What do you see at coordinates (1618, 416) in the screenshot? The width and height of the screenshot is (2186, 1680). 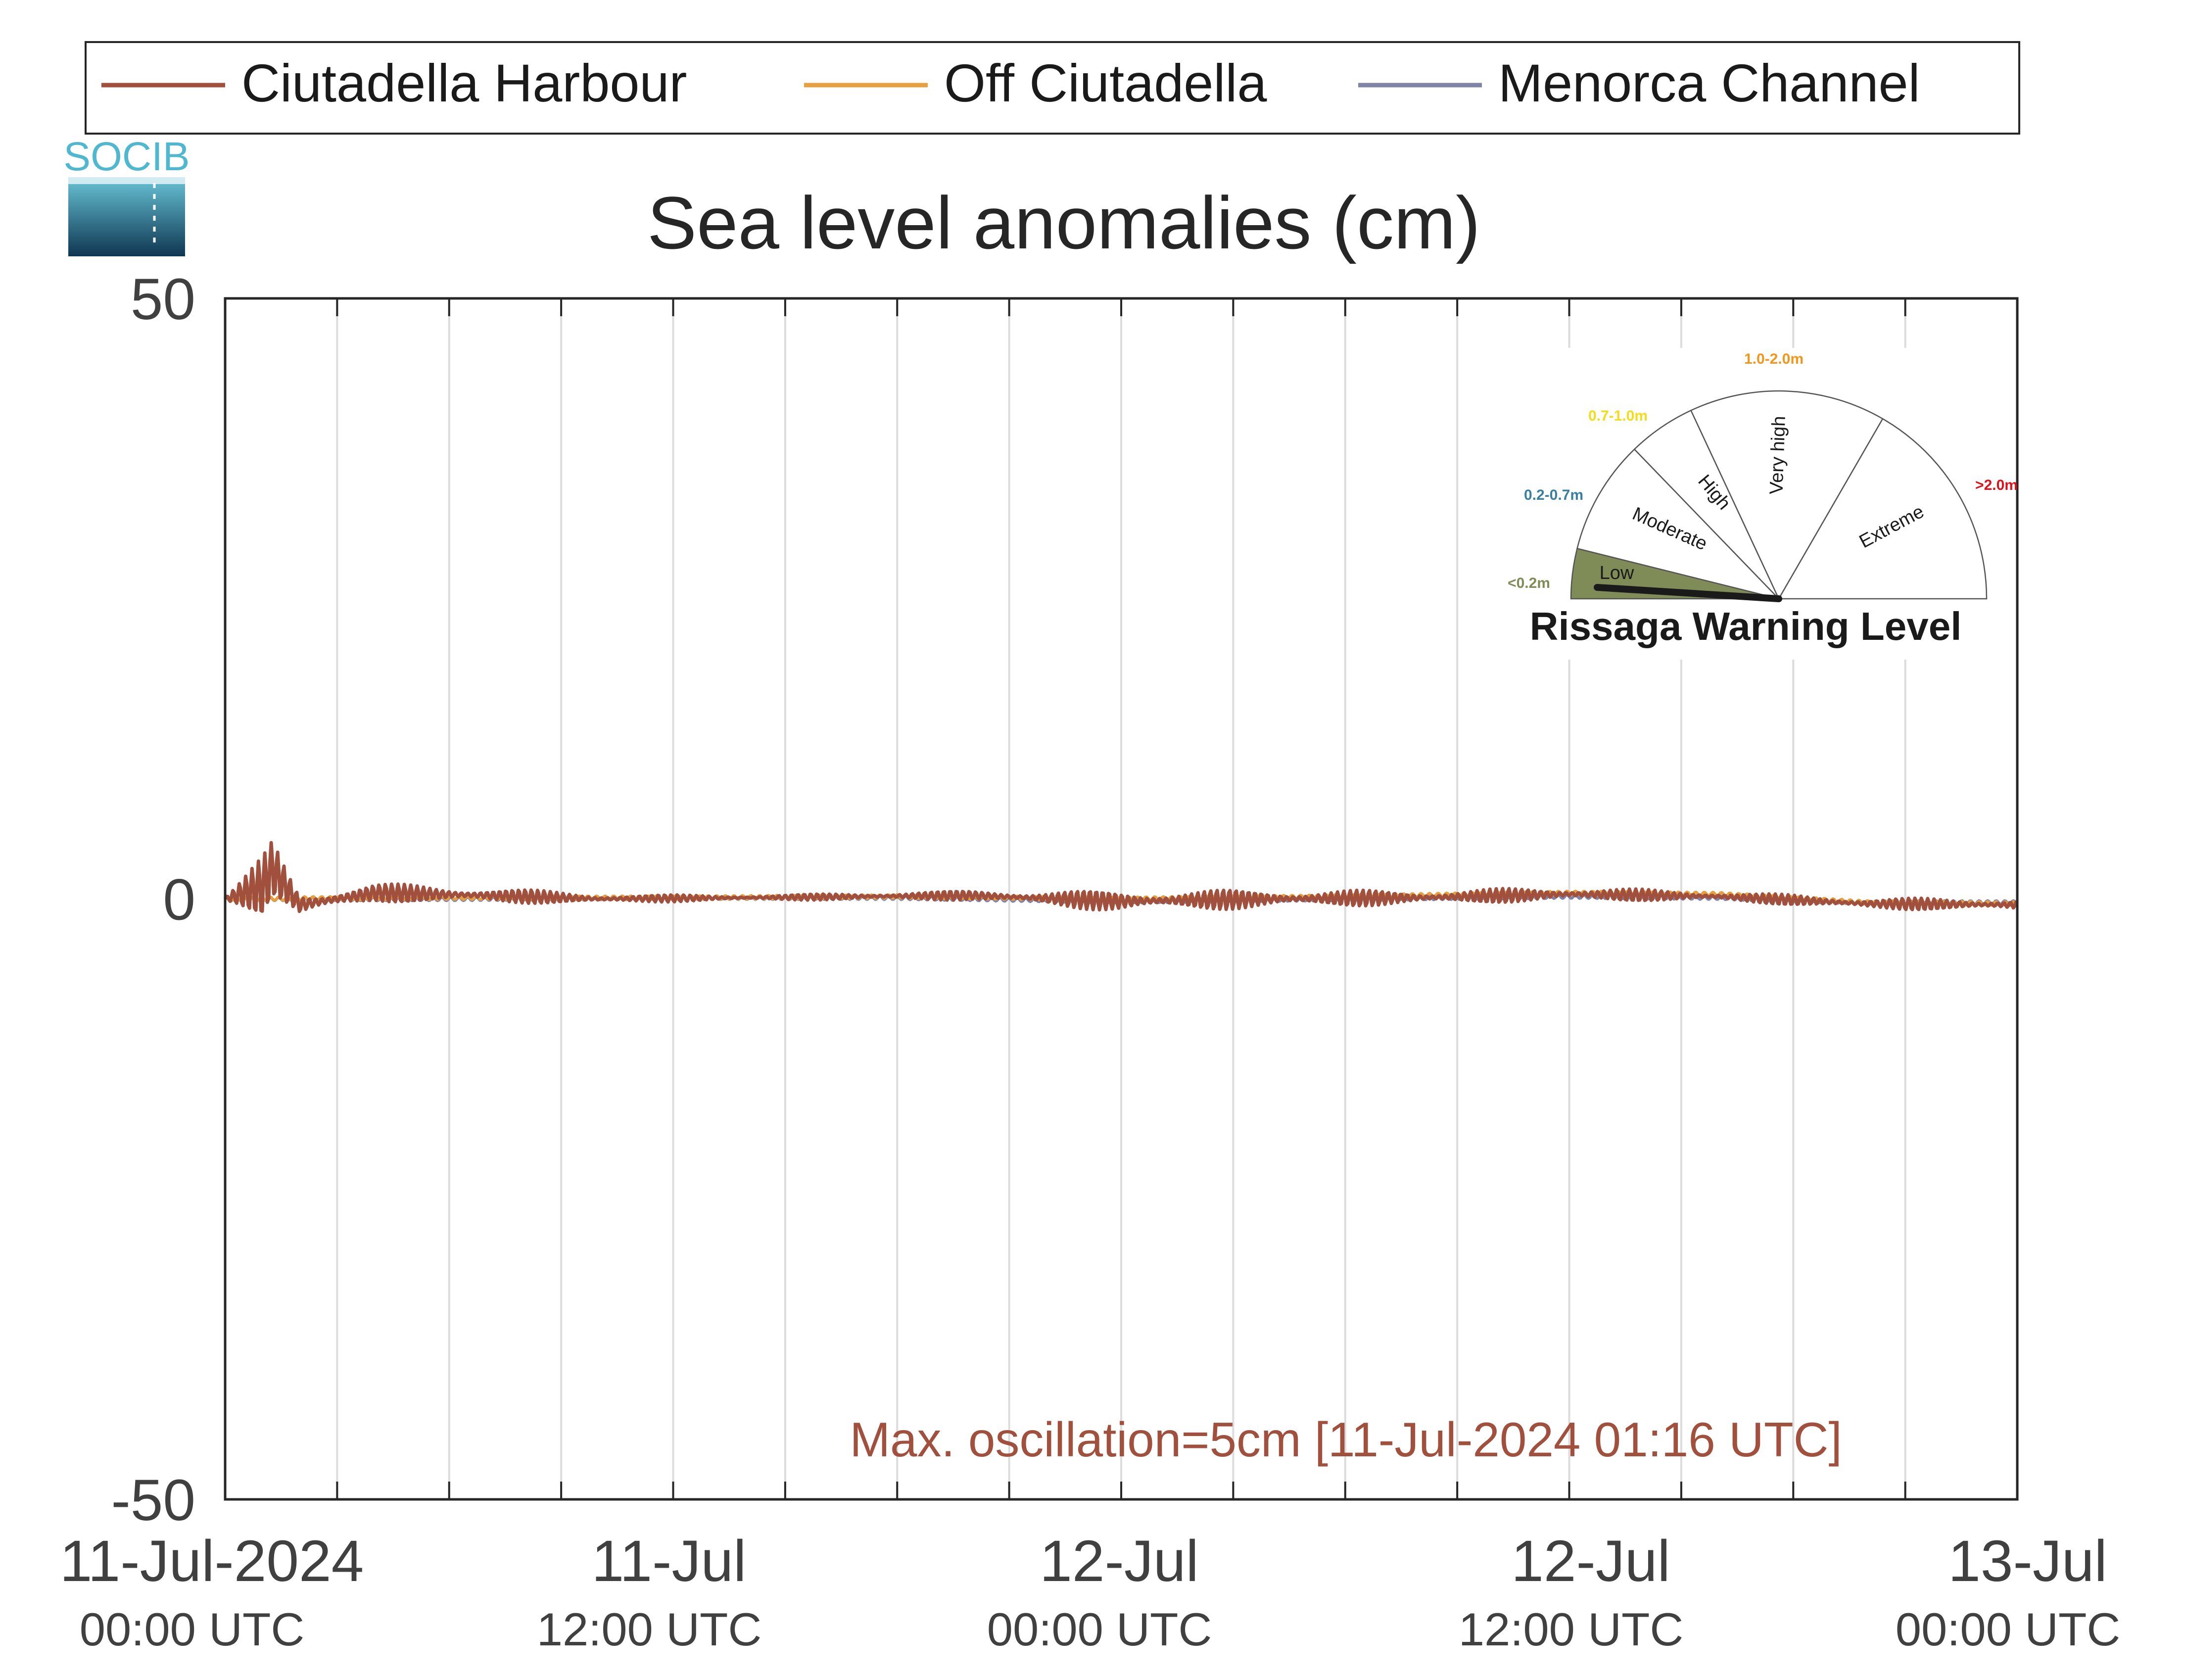 I see `gauge-level-range: 0.7-1.0m` at bounding box center [1618, 416].